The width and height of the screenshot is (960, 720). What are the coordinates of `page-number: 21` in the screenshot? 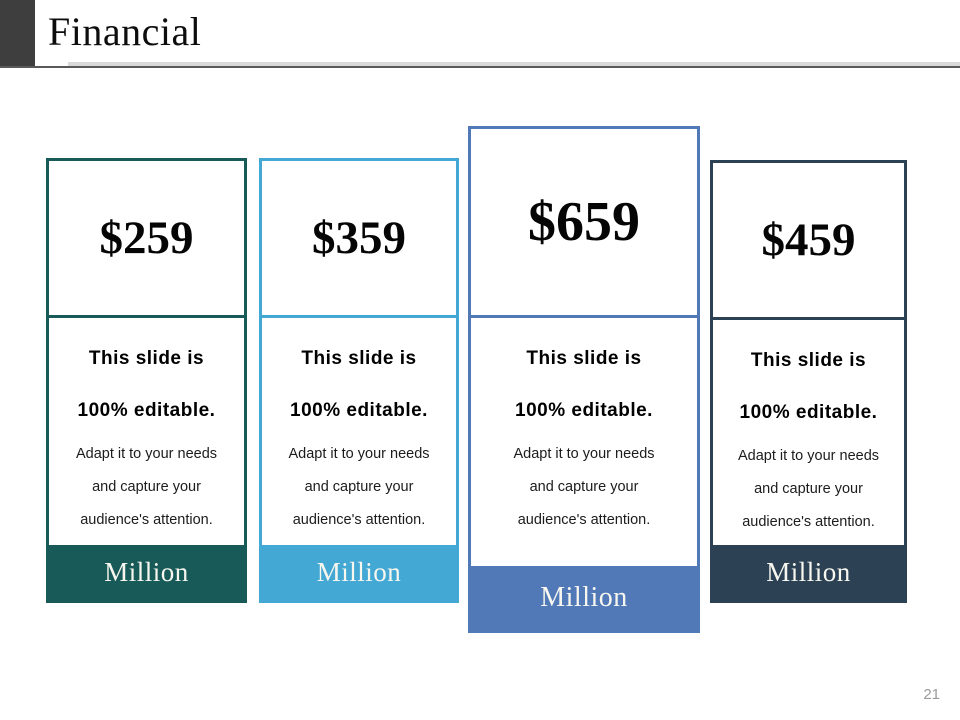 It's located at (931, 694).